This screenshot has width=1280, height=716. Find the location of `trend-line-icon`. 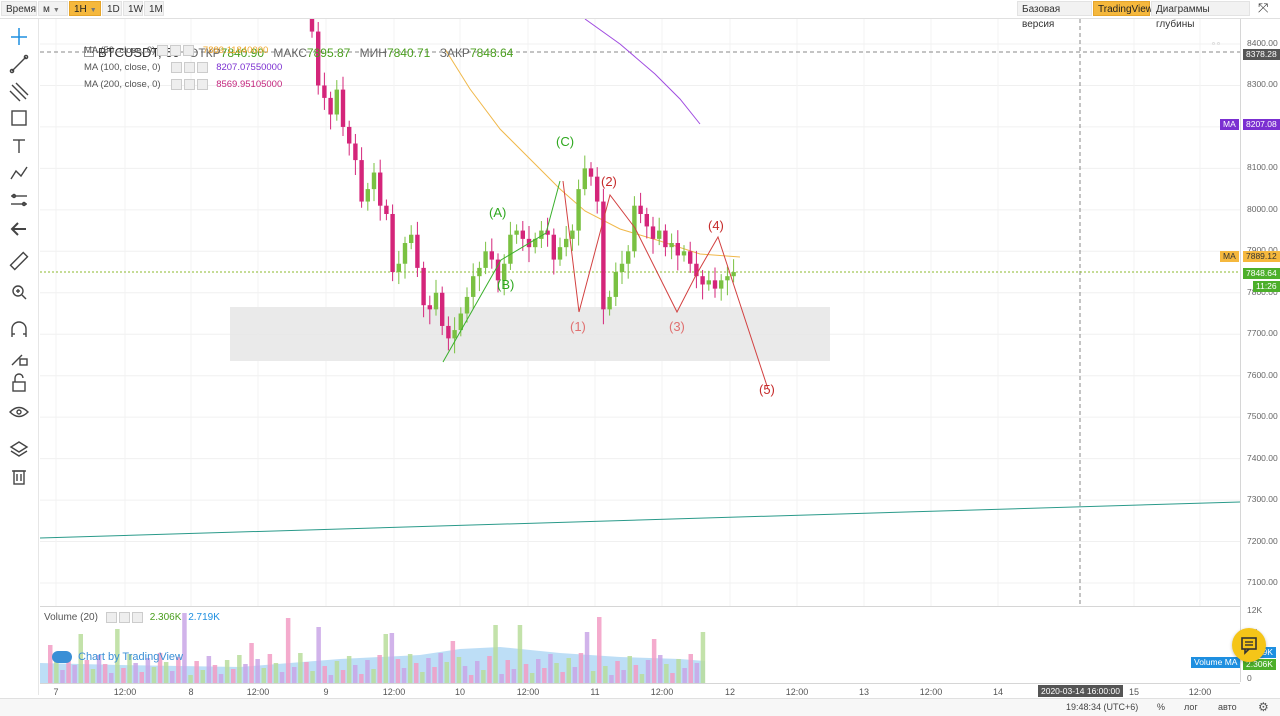

trend-line-icon is located at coordinates (19, 64).